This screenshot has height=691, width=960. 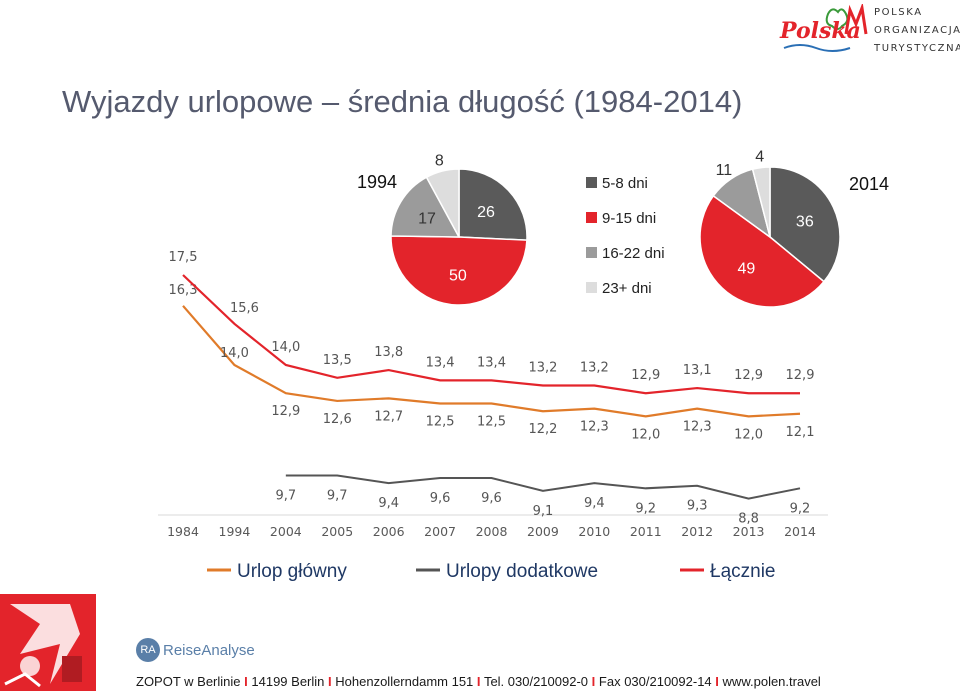 I want to click on logo-lines: POLSKA ORGANIZACJA TURYSTYCZNA, so click(x=917, y=31).